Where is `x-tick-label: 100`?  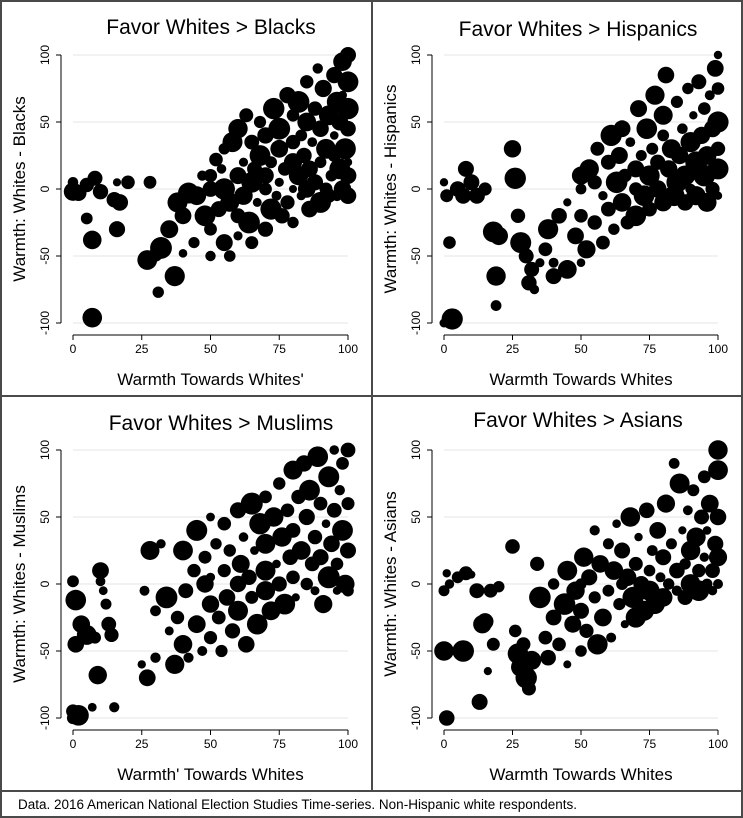
x-tick-label: 100 is located at coordinates (718, 349).